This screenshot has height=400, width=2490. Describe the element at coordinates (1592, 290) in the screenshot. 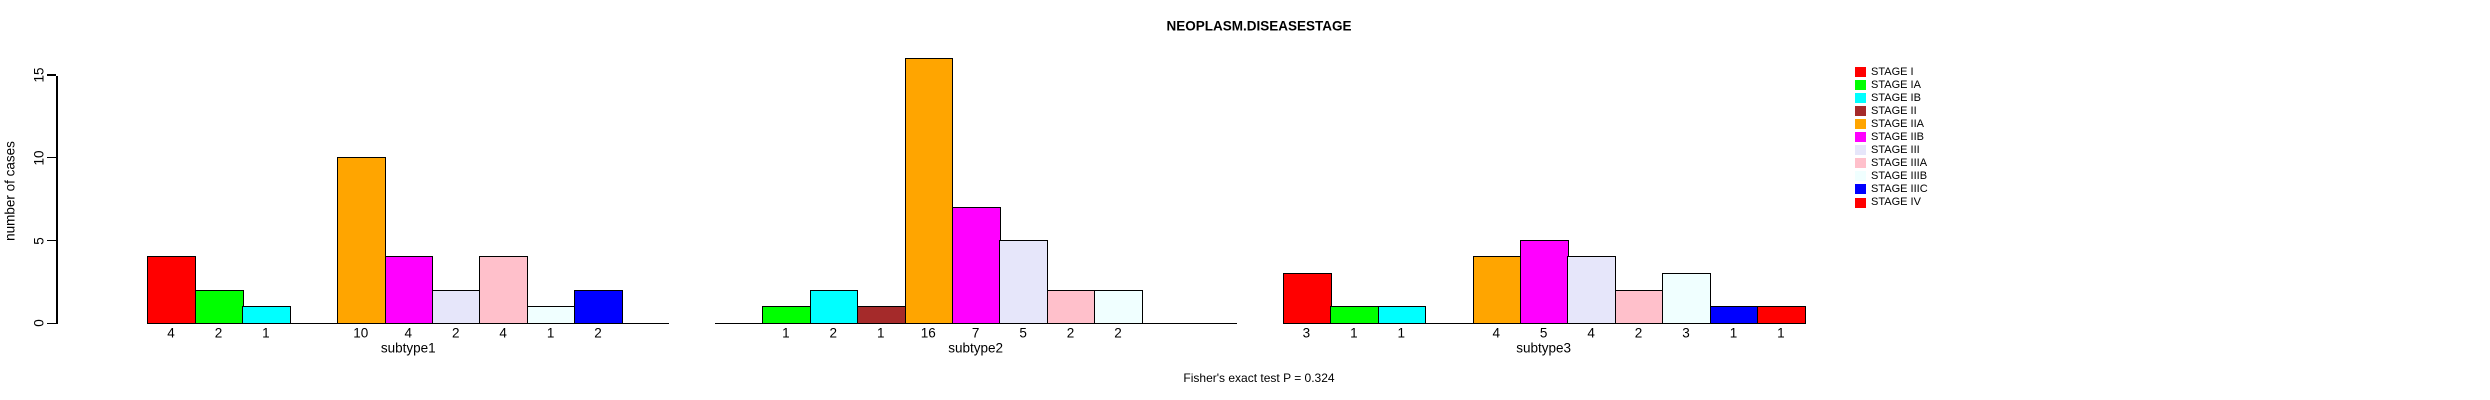

I see `bar-subtype3-stage-iii` at that location.